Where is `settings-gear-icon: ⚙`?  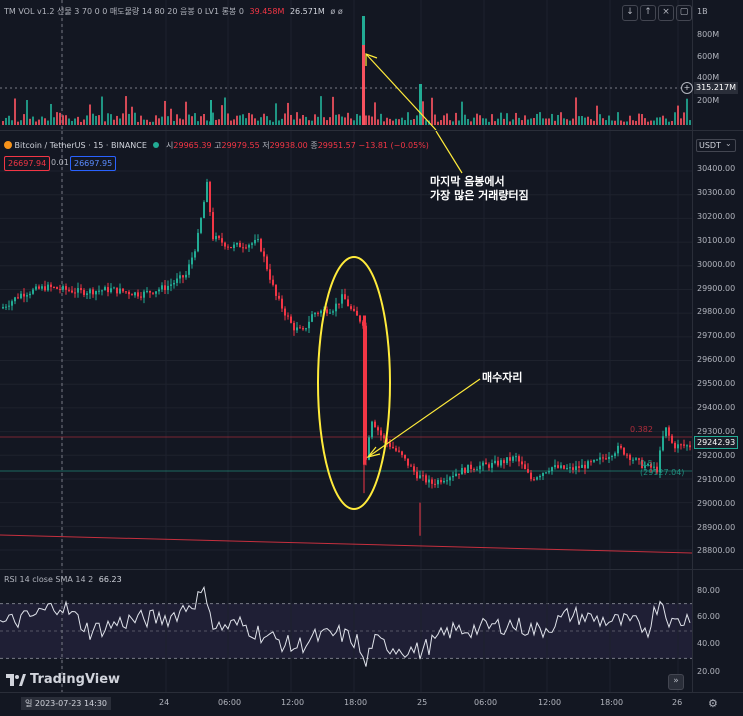
settings-gear-icon: ⚙ is located at coordinates (713, 703).